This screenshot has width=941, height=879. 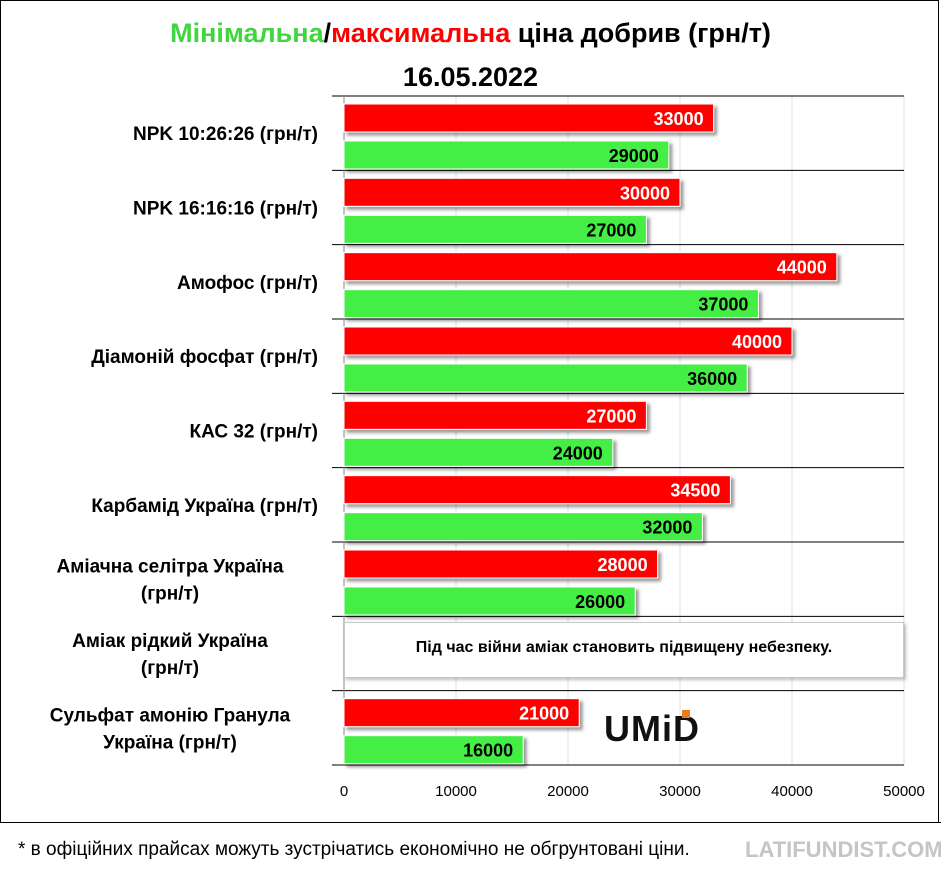 What do you see at coordinates (680, 791) in the screenshot?
I see `x-tick-label: 30000` at bounding box center [680, 791].